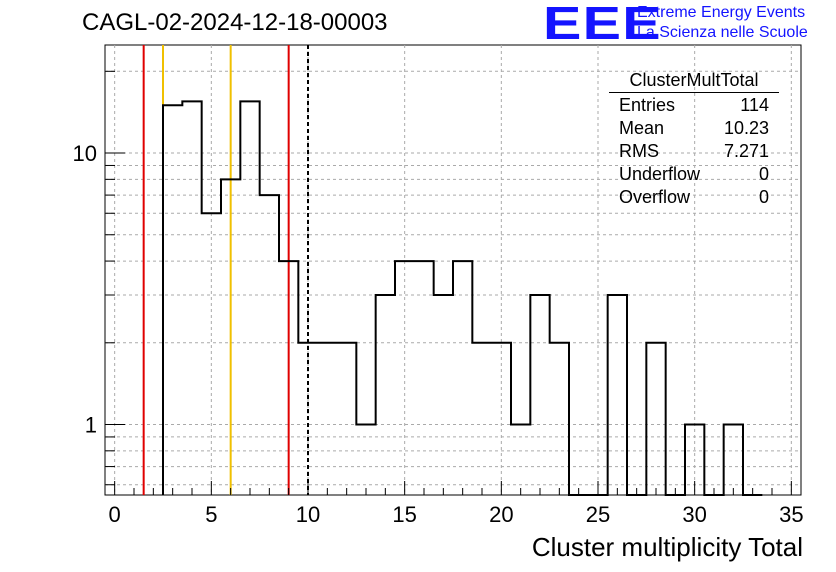 This screenshot has height=572, width=836. I want to click on stats-label: RMS, so click(639, 151).